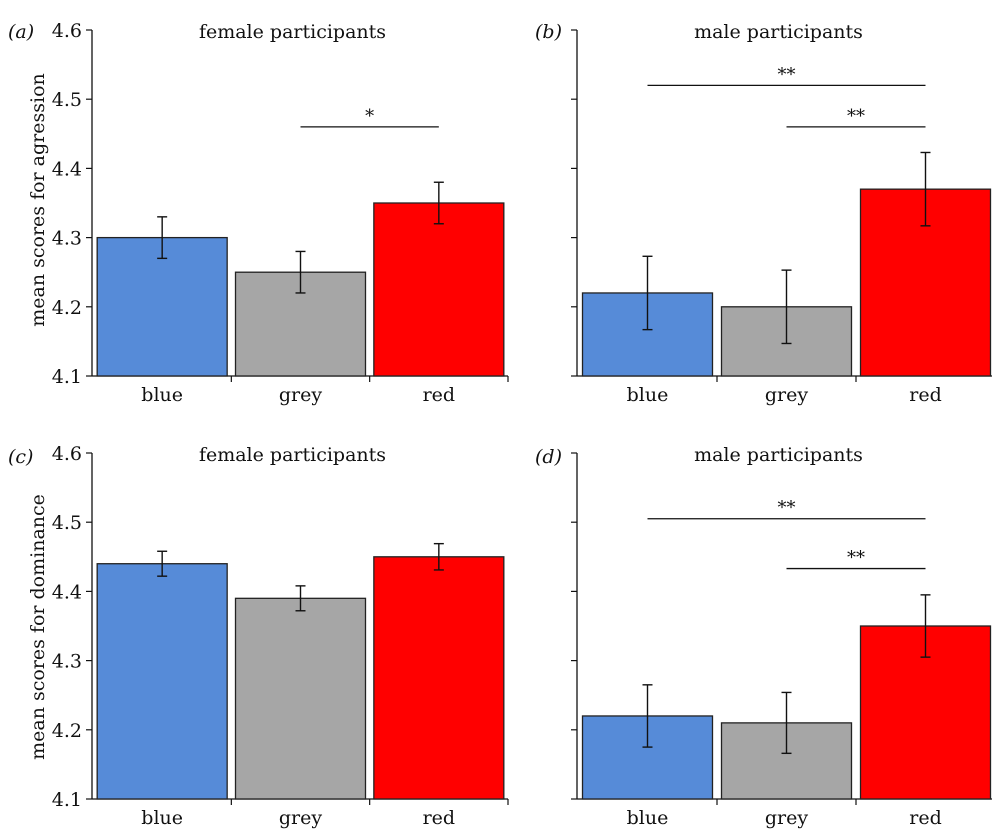 Image resolution: width=992 pixels, height=834 pixels. Describe the element at coordinates (300, 395) in the screenshot. I see `category-label-grey-a: grey` at that location.